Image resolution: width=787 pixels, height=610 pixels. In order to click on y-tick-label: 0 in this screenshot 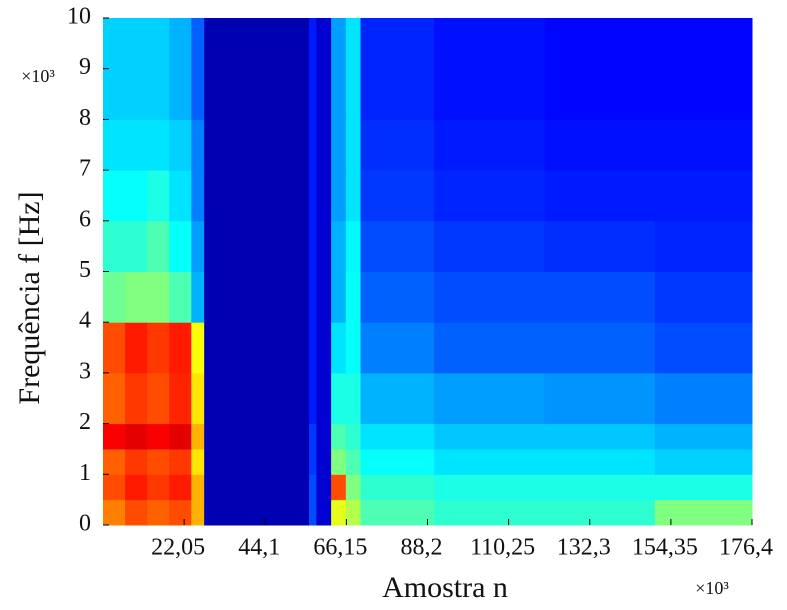, I will do `click(85, 524)`.